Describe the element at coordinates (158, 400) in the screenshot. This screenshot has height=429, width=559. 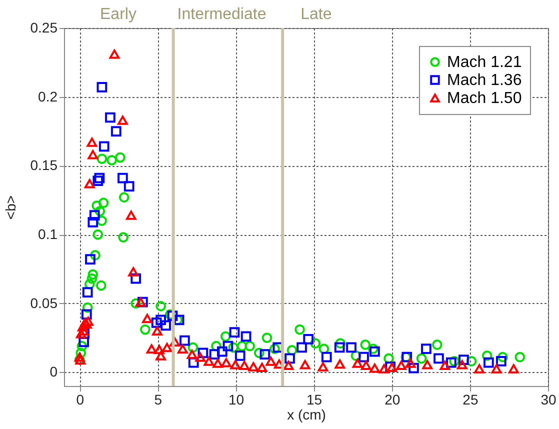
I see `x-tick-label: 5` at that location.